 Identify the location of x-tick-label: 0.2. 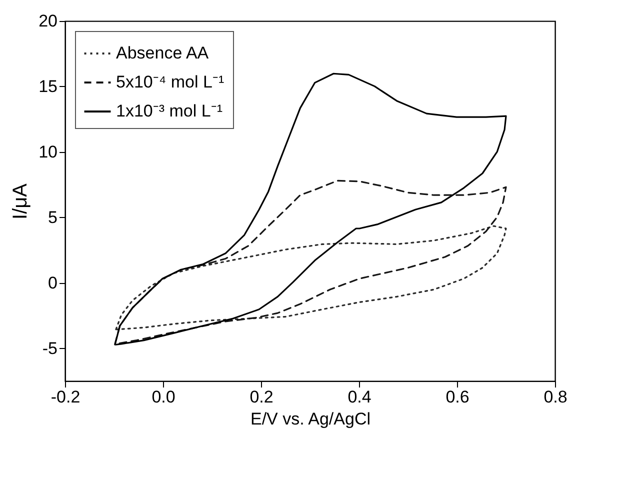
(262, 397).